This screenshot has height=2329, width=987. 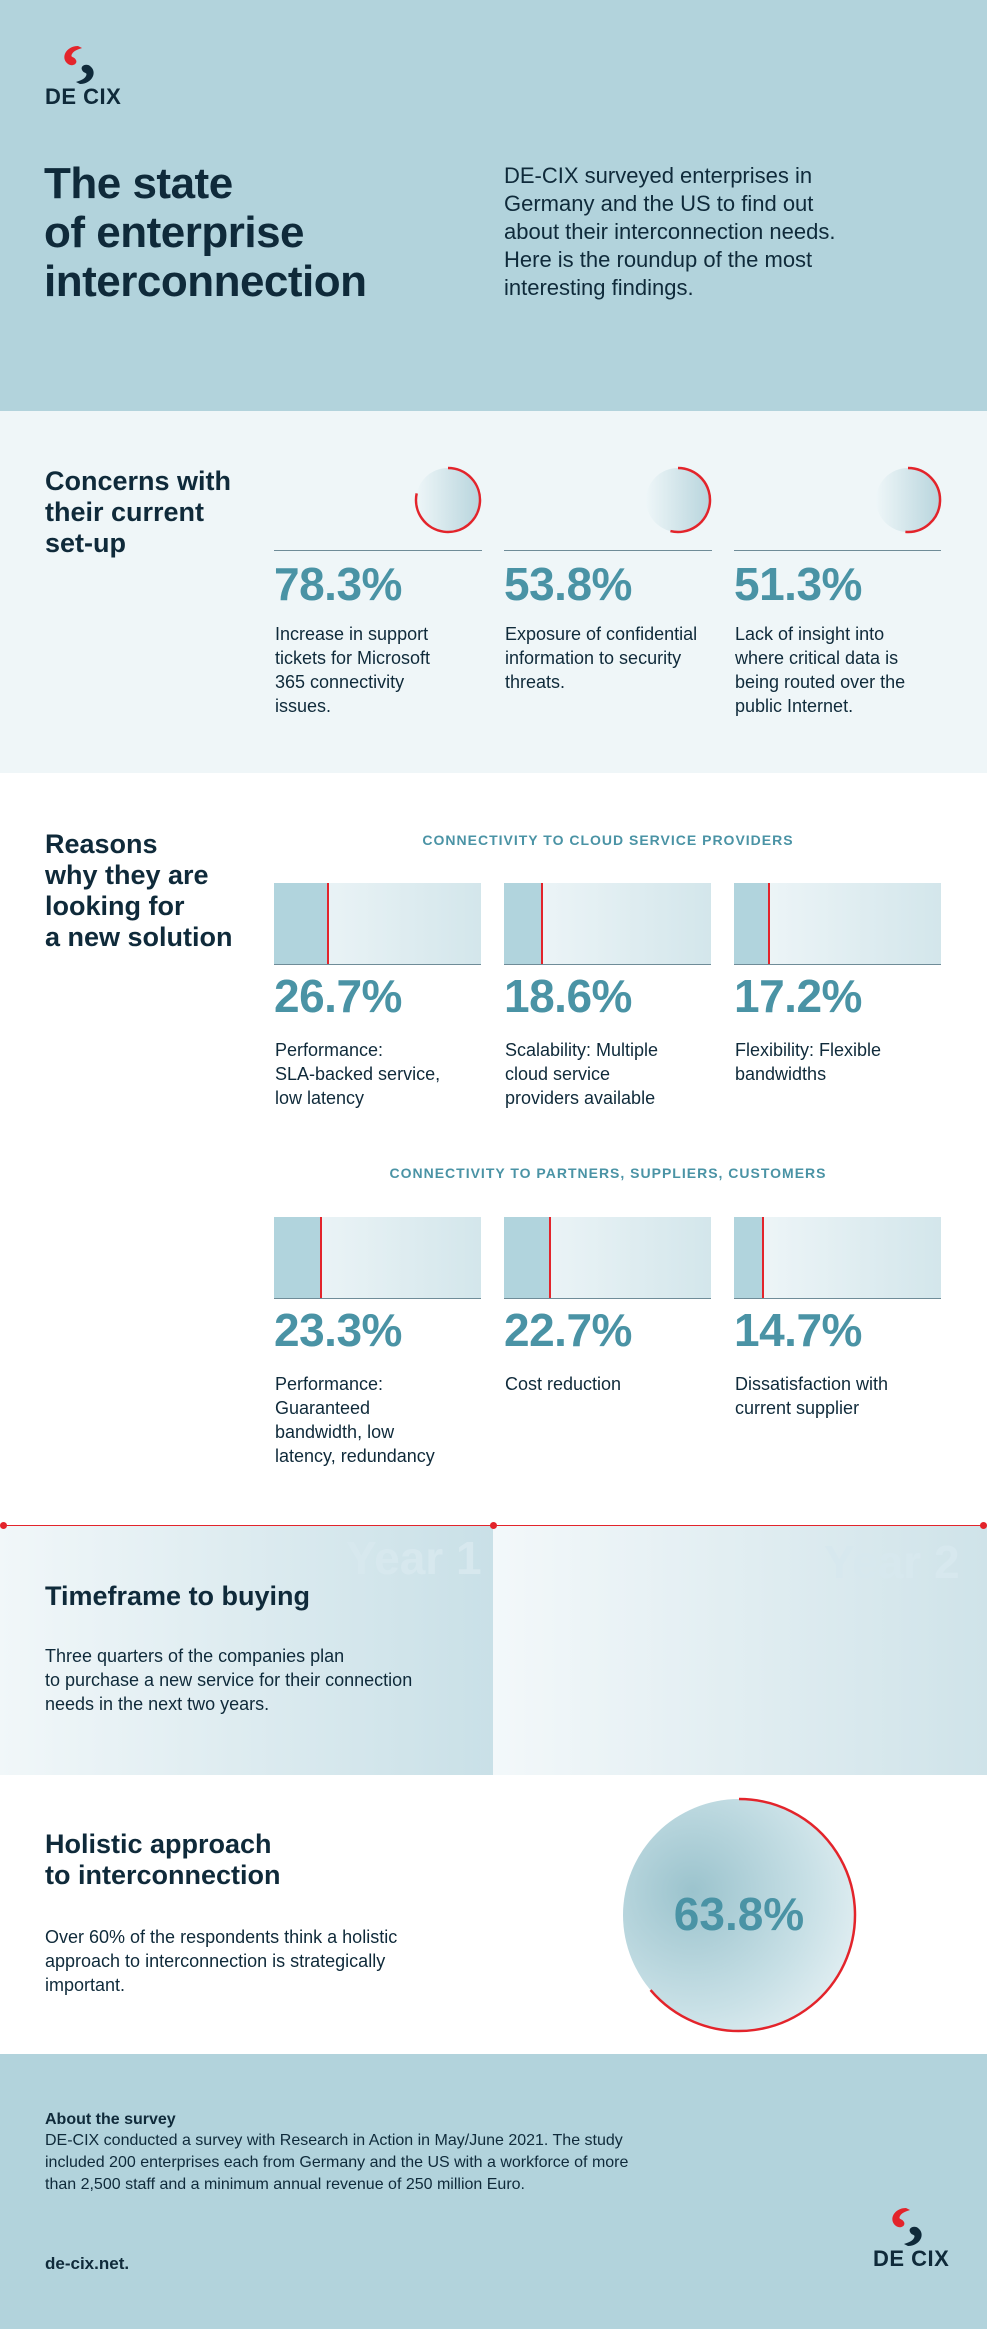 I want to click on about-title: About the survey, so click(x=110, y=2119).